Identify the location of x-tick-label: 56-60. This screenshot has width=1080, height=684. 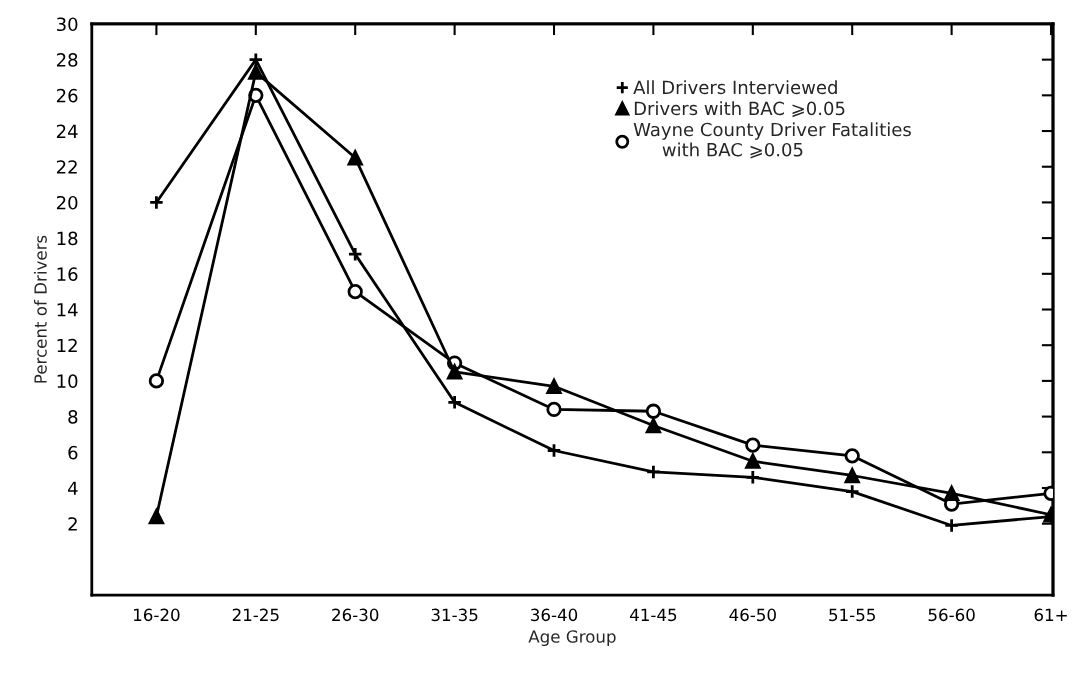
(951, 615).